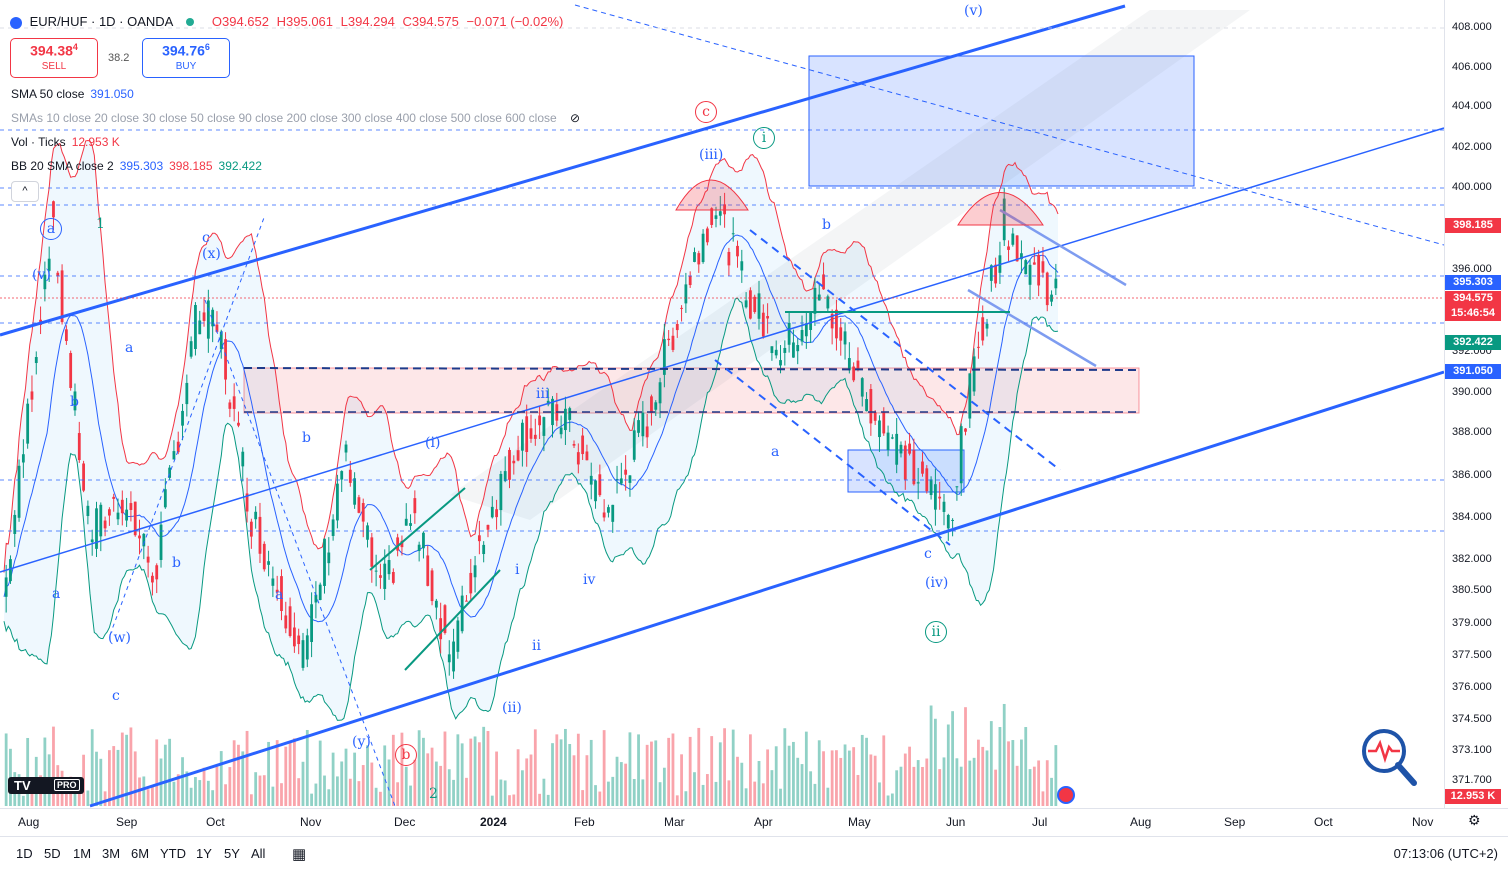  I want to click on time-axis, so click(754, 821).